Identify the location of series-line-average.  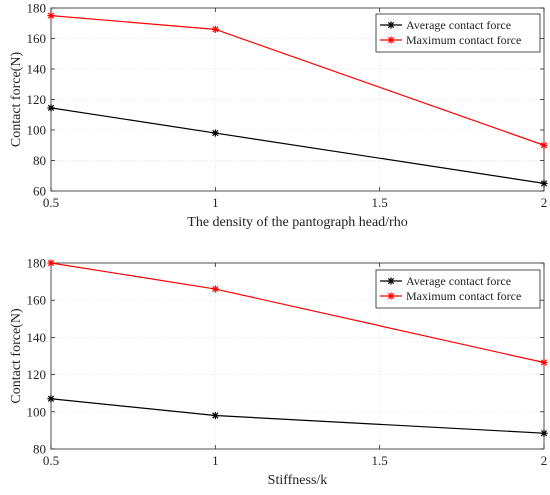
(297, 416).